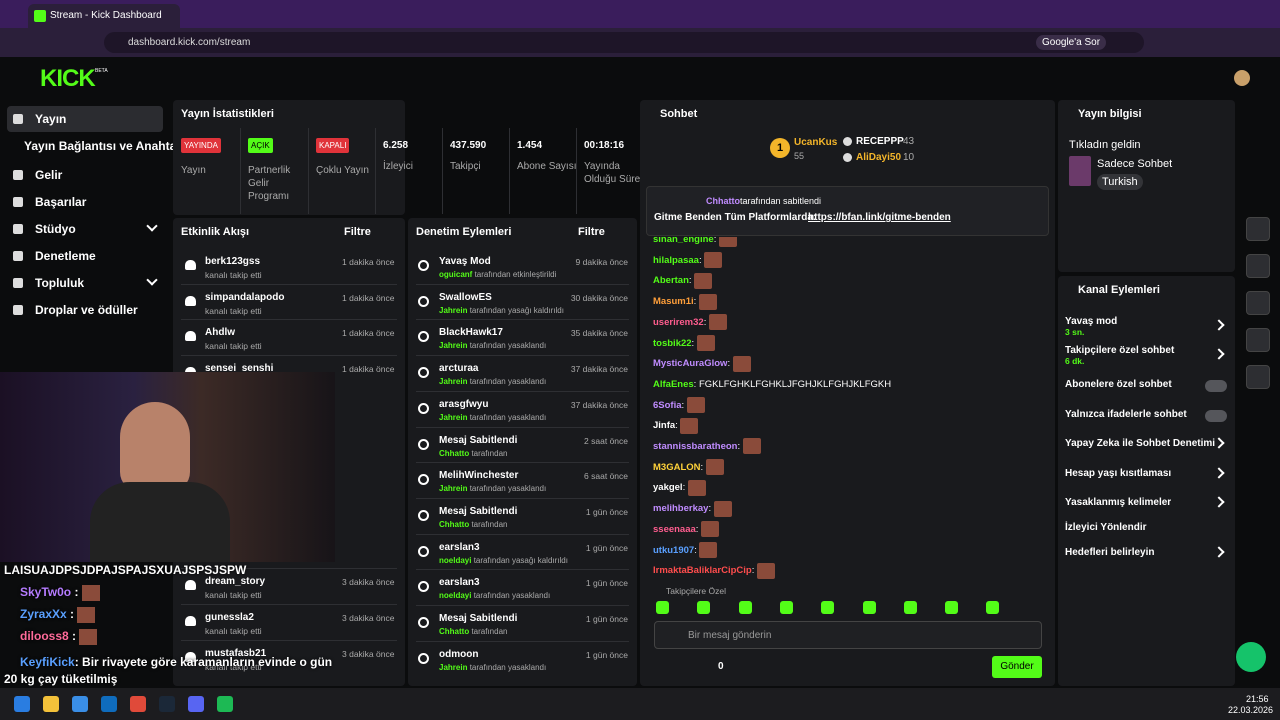 The width and height of the screenshot is (1280, 720). Describe the element at coordinates (1120, 182) in the screenshot. I see `tag: Turkish` at that location.